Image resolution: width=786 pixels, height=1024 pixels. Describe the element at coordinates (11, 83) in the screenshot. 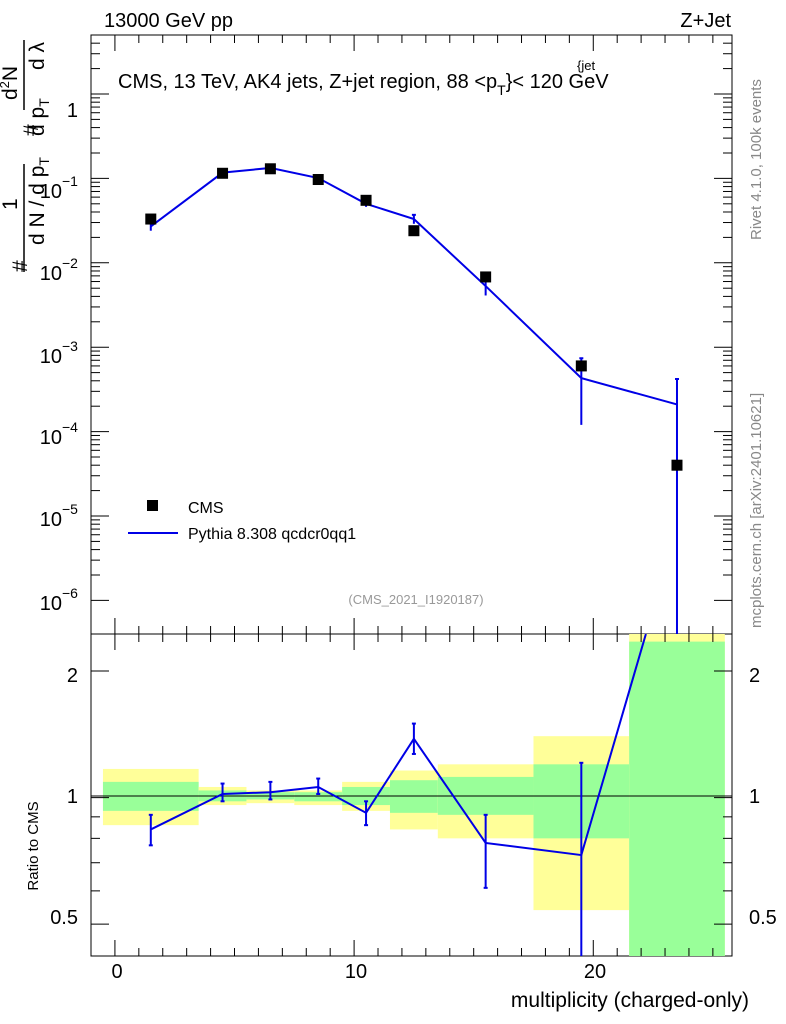

I see `ylabel-d2n: d2N` at that location.